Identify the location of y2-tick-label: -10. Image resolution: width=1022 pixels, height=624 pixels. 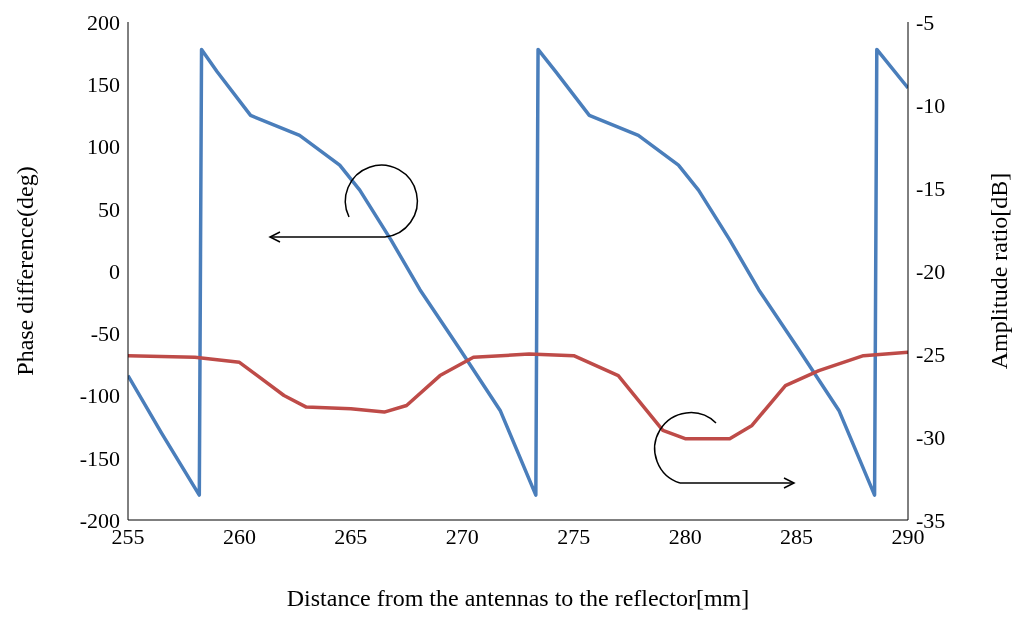
(931, 105).